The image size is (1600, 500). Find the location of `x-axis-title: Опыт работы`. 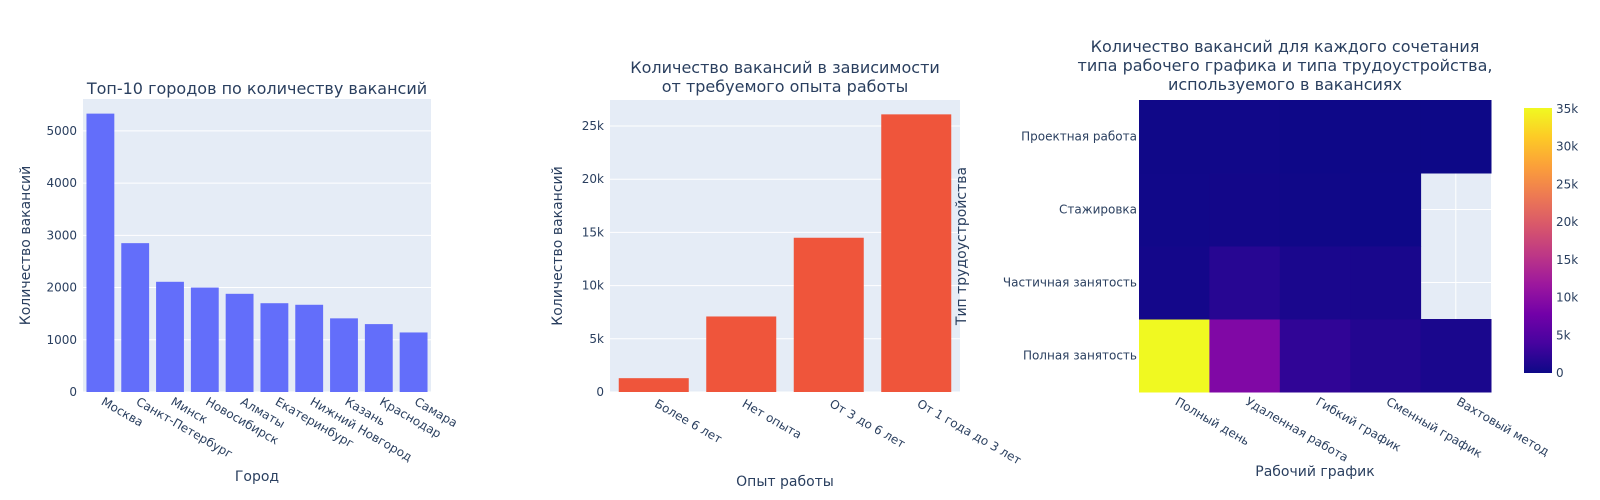

x-axis-title: Опыт работы is located at coordinates (785, 482).